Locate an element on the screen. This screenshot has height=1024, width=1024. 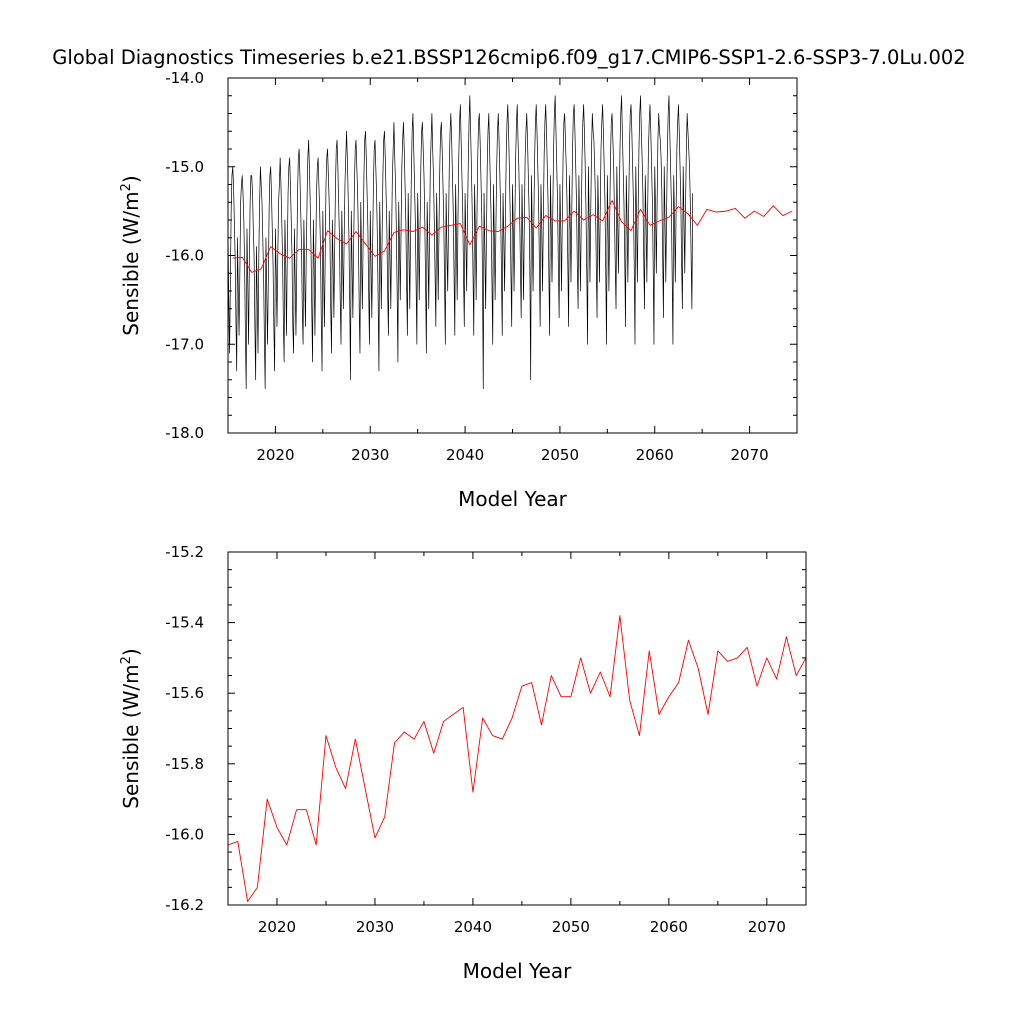
top-x-tick-label: 2040 is located at coordinates (465, 455).